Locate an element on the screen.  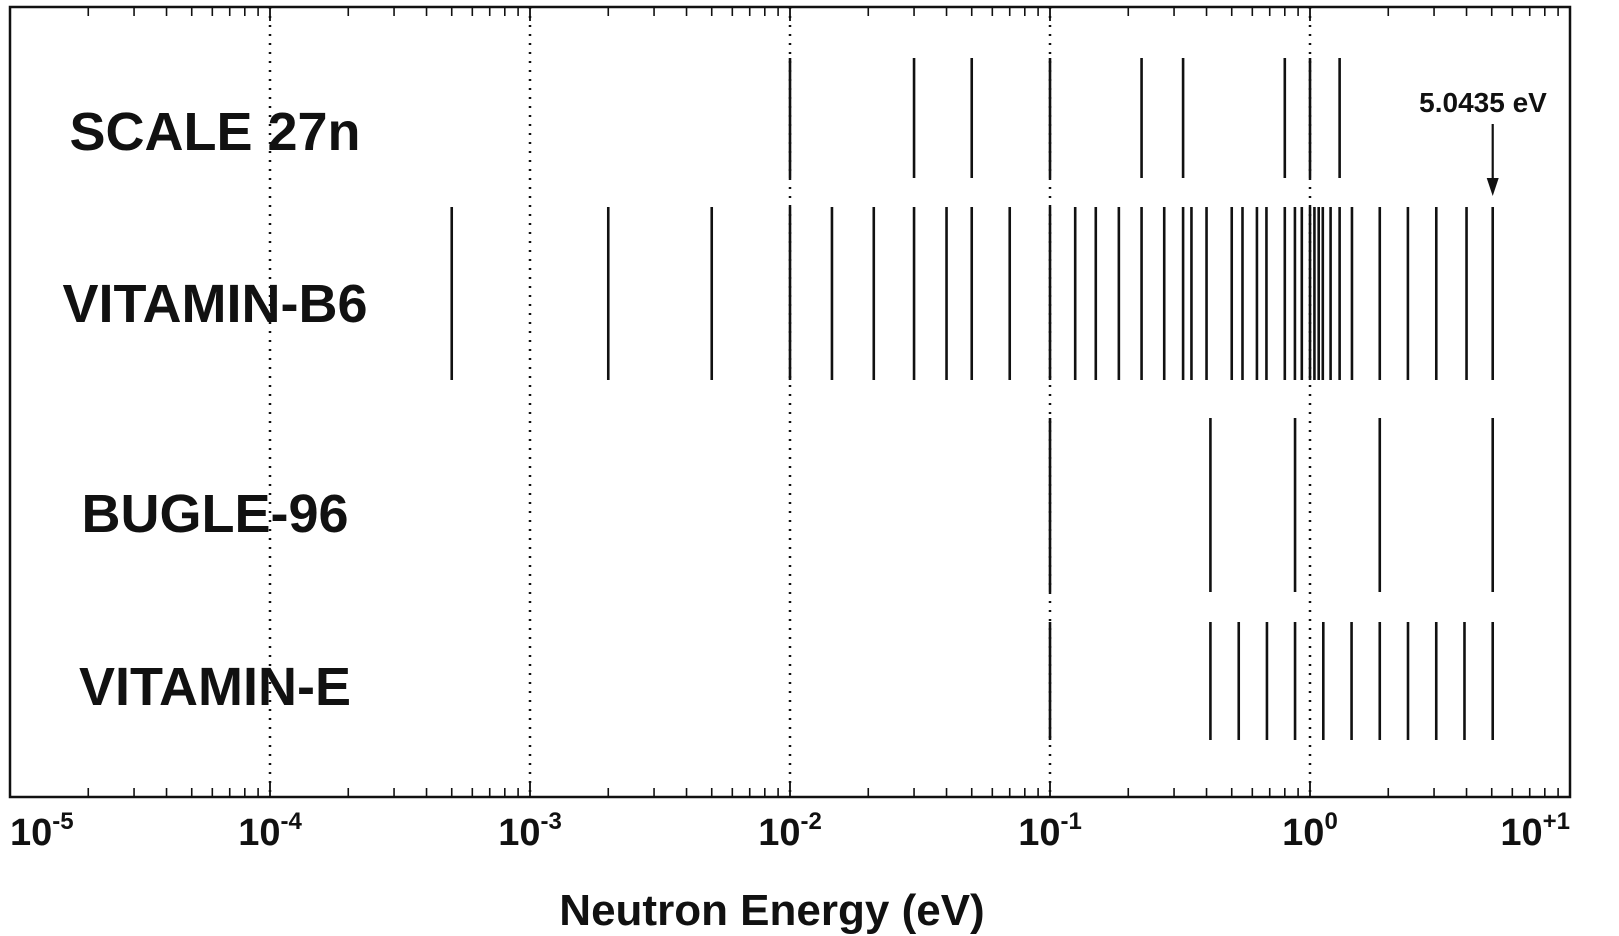
group-label-vitamin-e: VITAMIN-E is located at coordinates (215, 687).